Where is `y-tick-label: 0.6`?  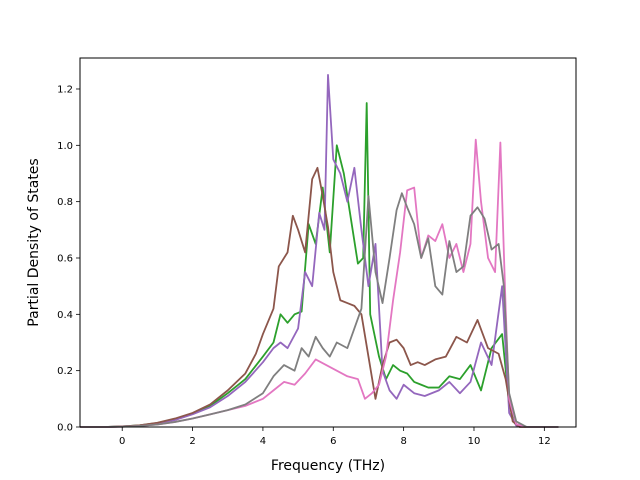 y-tick-label: 0.6 is located at coordinates (65, 258).